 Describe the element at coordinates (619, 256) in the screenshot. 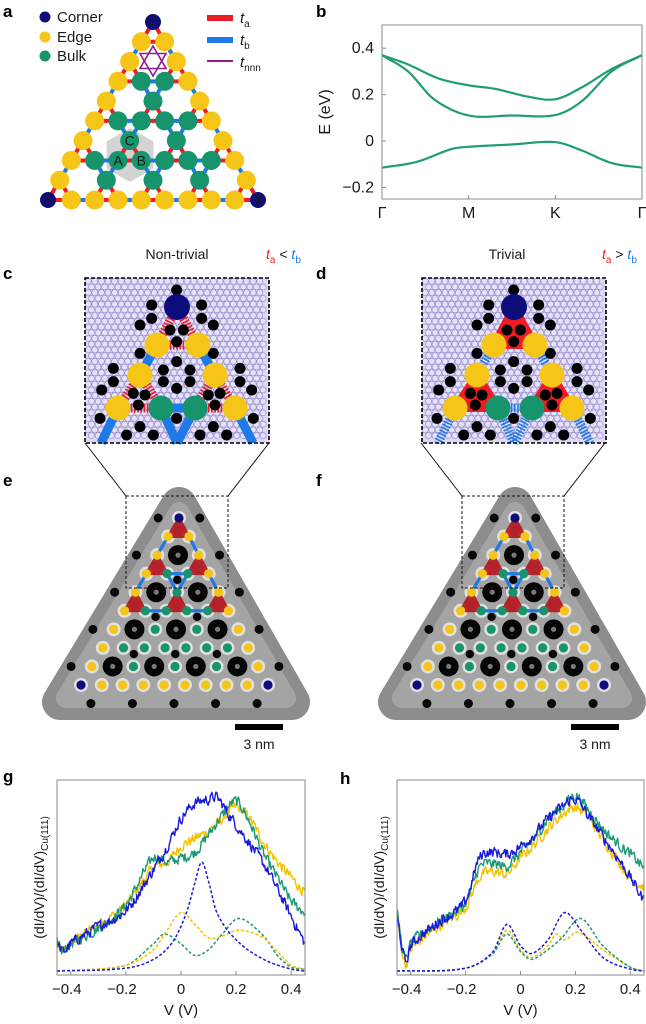

I see `trivial-relation: ta > tb` at that location.